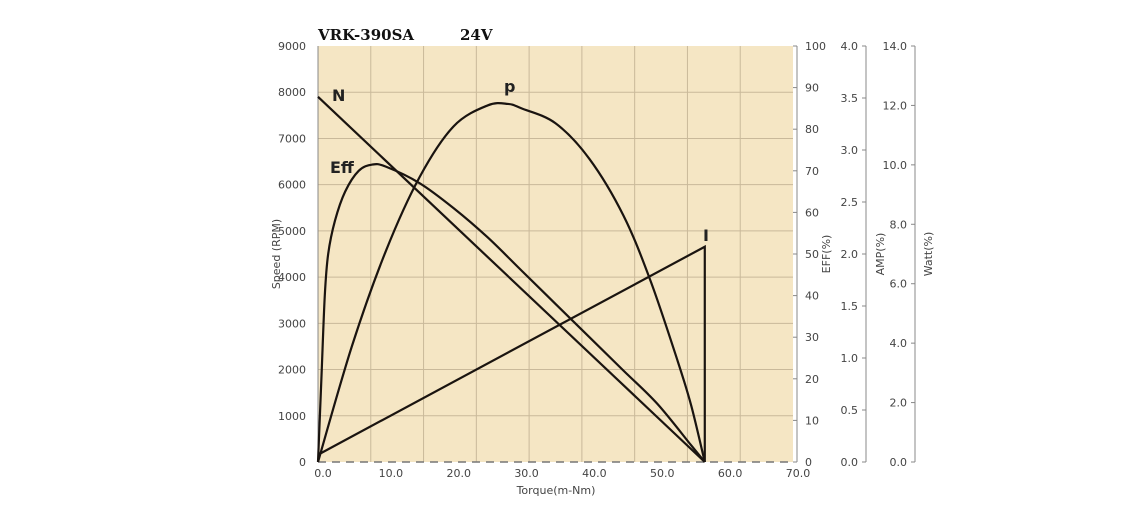 The width and height of the screenshot is (1122, 505). I want to click on series-label-eff: Eff, so click(342, 167).